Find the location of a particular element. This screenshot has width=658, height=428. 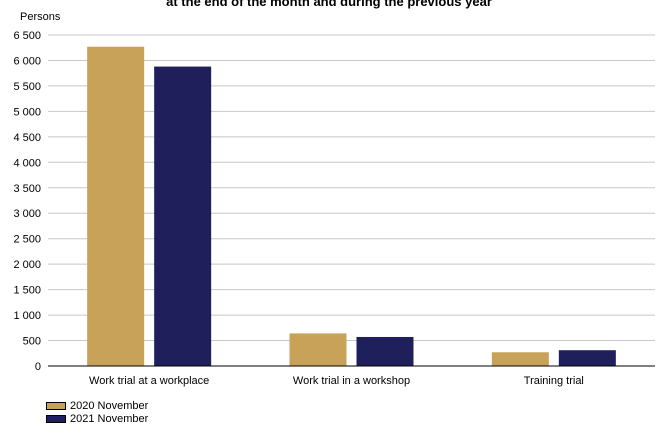

y-tick-label: 3 500 is located at coordinates (27, 189).